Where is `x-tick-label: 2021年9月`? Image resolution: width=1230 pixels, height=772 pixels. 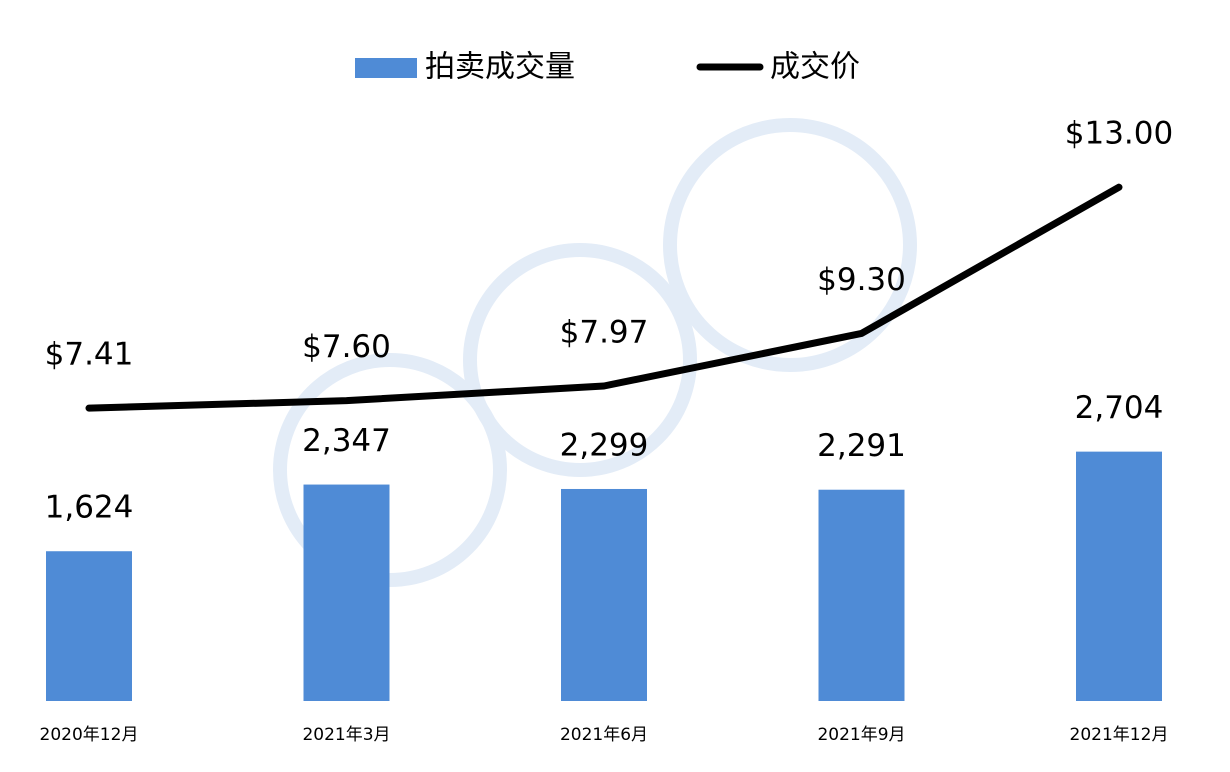
x-tick-label: 2021年9月 is located at coordinates (861, 735).